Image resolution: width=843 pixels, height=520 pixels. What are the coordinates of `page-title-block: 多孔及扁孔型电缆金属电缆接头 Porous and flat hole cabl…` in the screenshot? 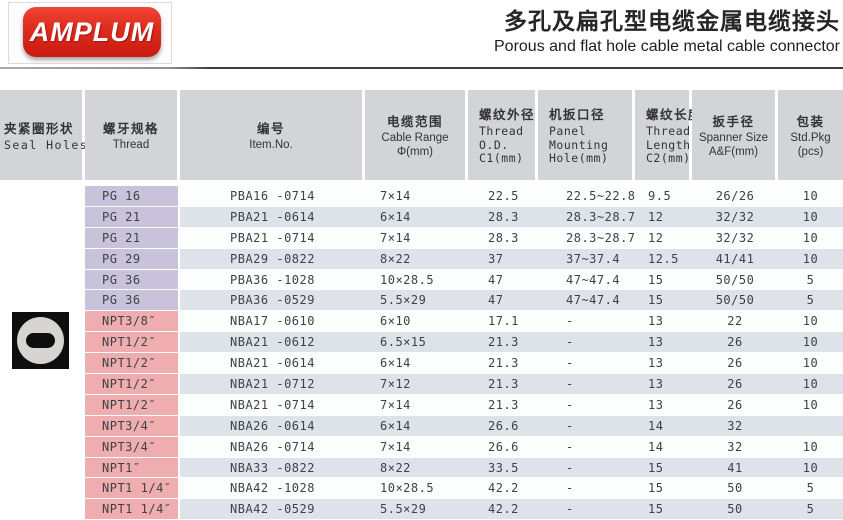 It's located at (667, 31).